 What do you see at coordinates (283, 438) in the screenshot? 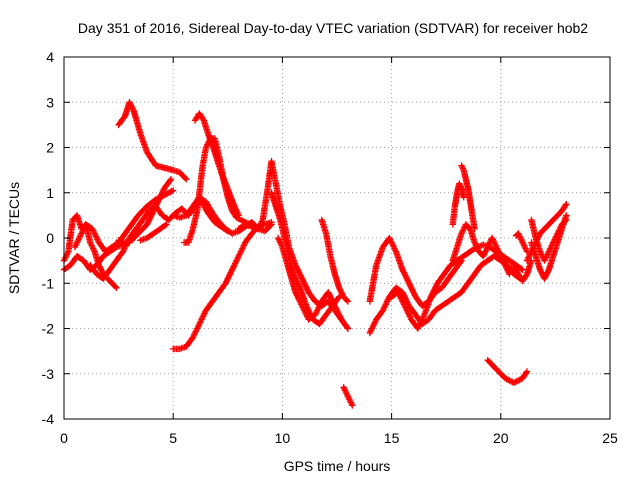
I see `x-tick-label: 10` at bounding box center [283, 438].